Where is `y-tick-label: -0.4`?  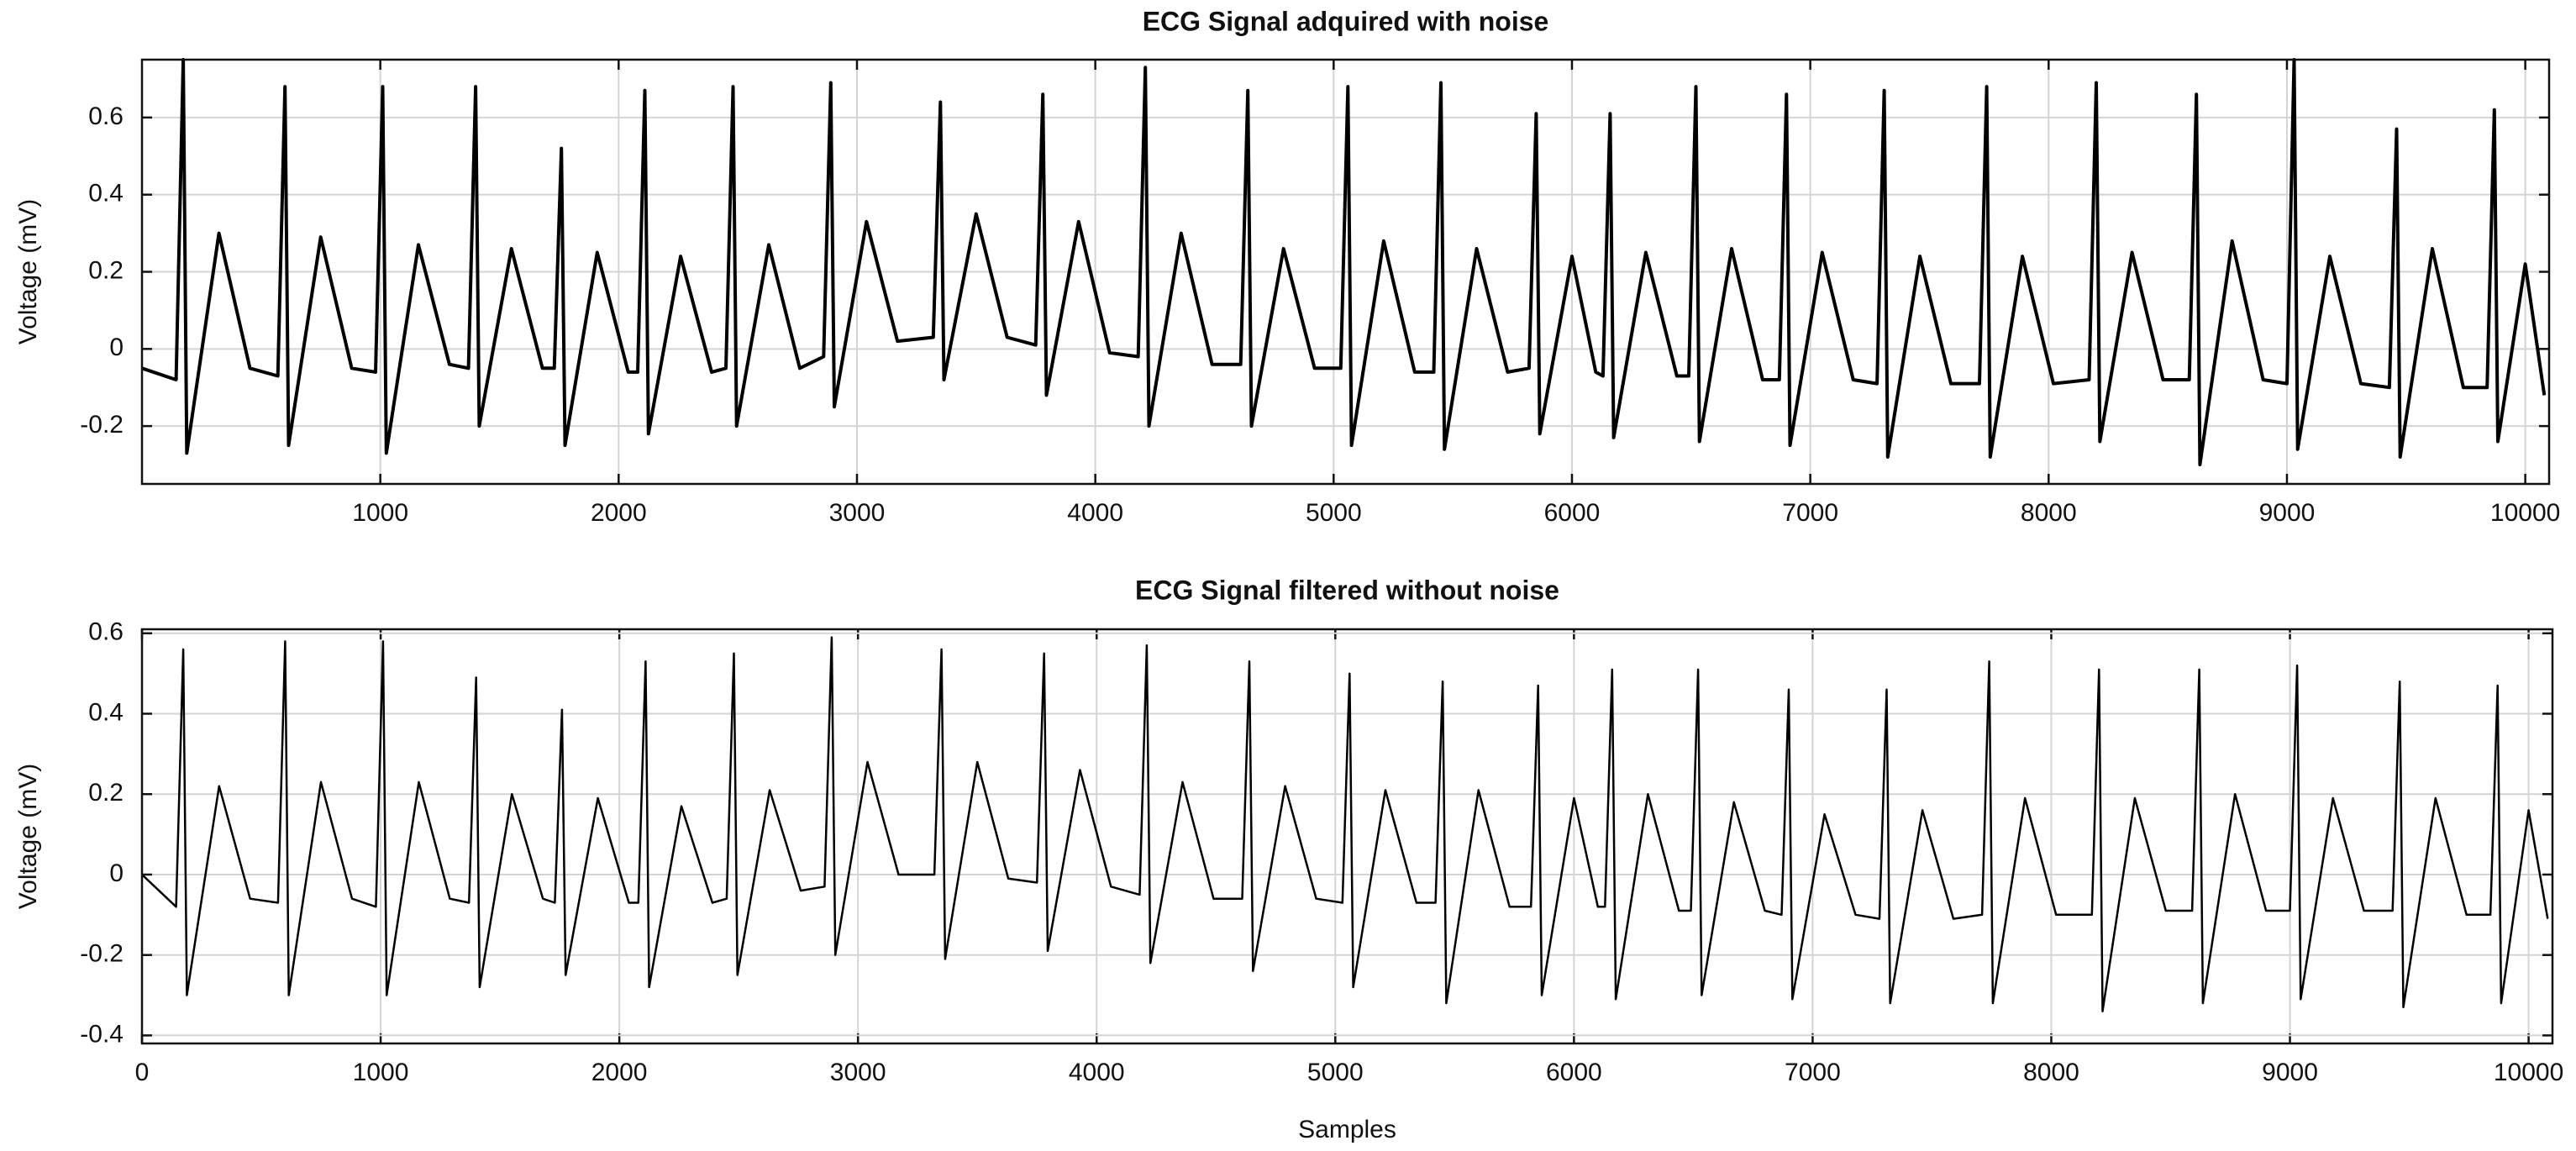 y-tick-label: -0.4 is located at coordinates (102, 1034).